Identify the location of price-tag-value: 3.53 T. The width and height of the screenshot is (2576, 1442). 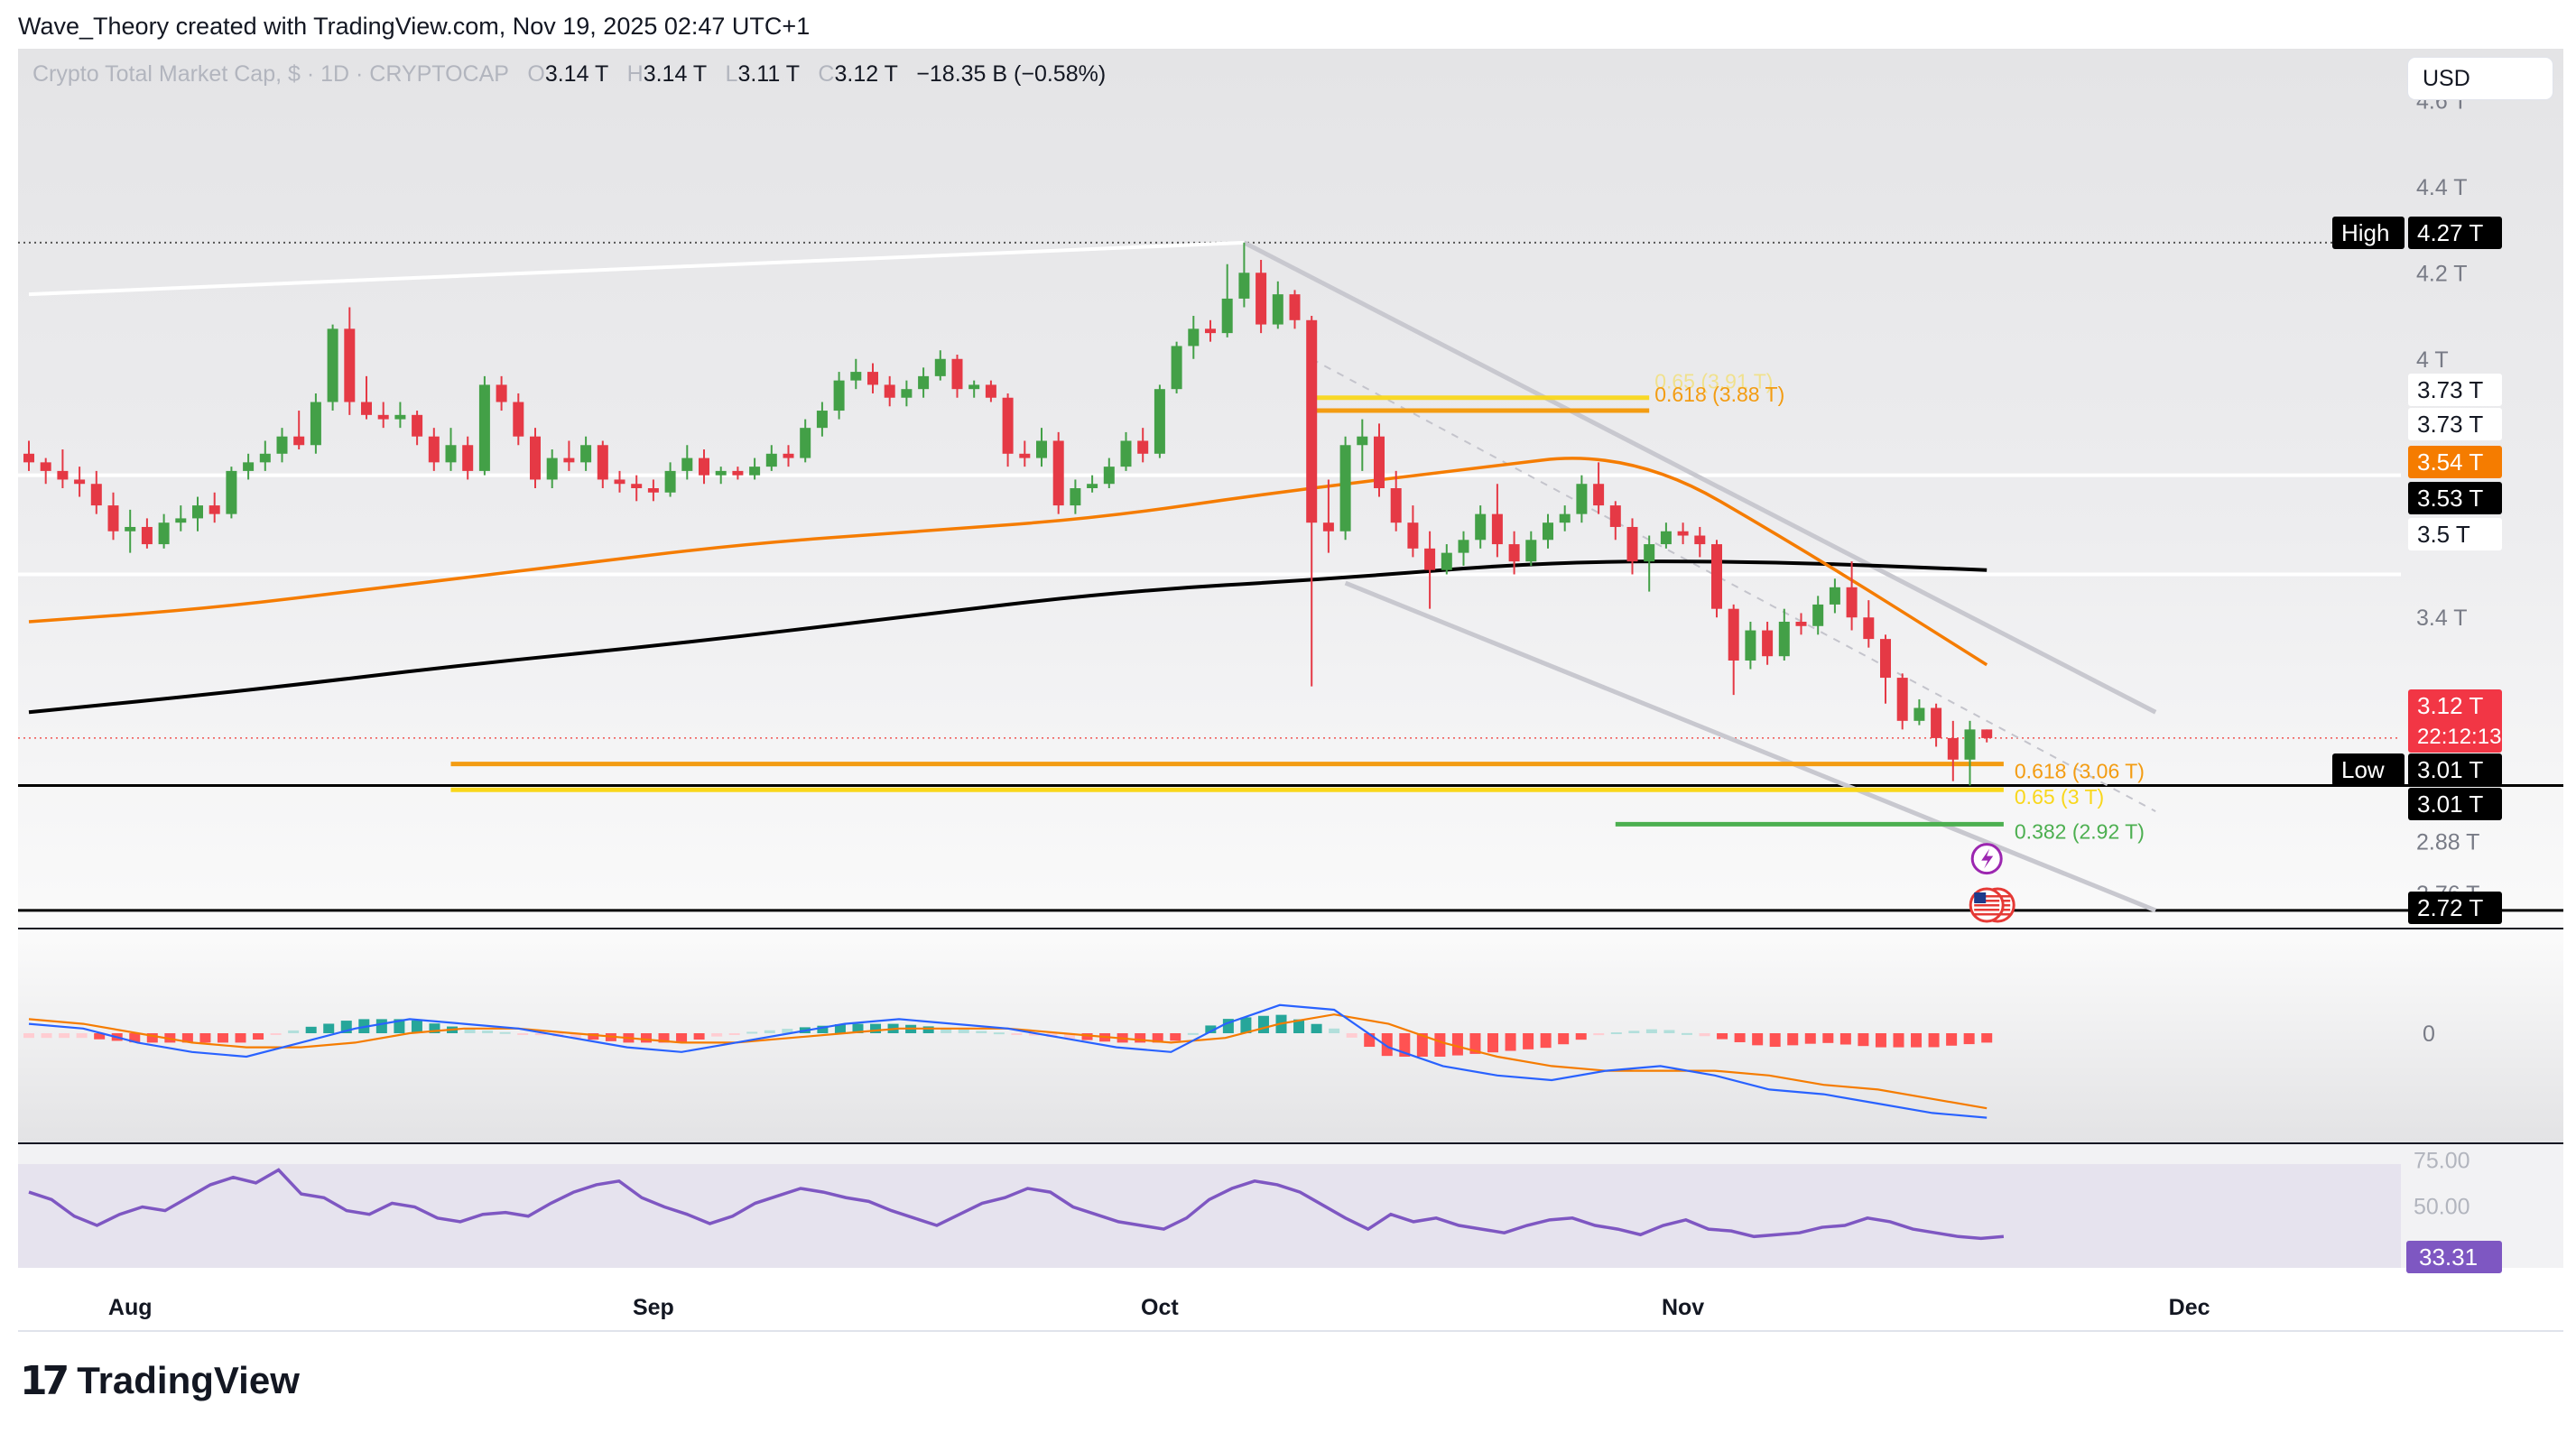
(2450, 498).